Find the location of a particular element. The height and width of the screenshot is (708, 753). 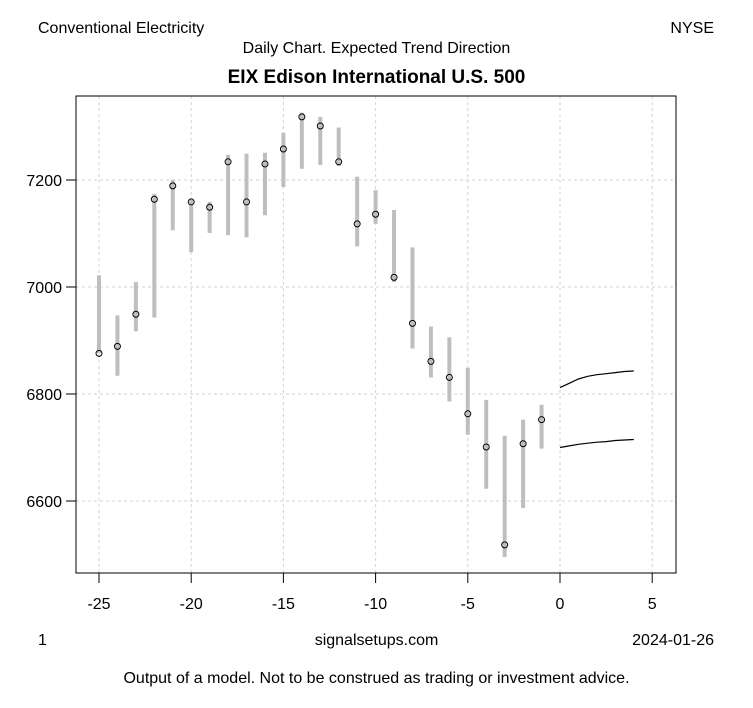

forecast-line-upper is located at coordinates (596, 379).